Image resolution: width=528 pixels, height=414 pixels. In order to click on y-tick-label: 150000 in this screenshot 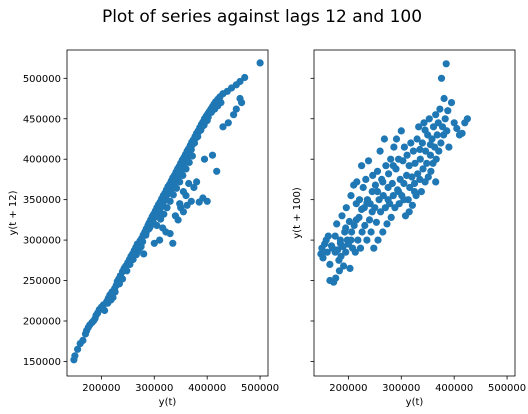, I will do `click(42, 362)`.